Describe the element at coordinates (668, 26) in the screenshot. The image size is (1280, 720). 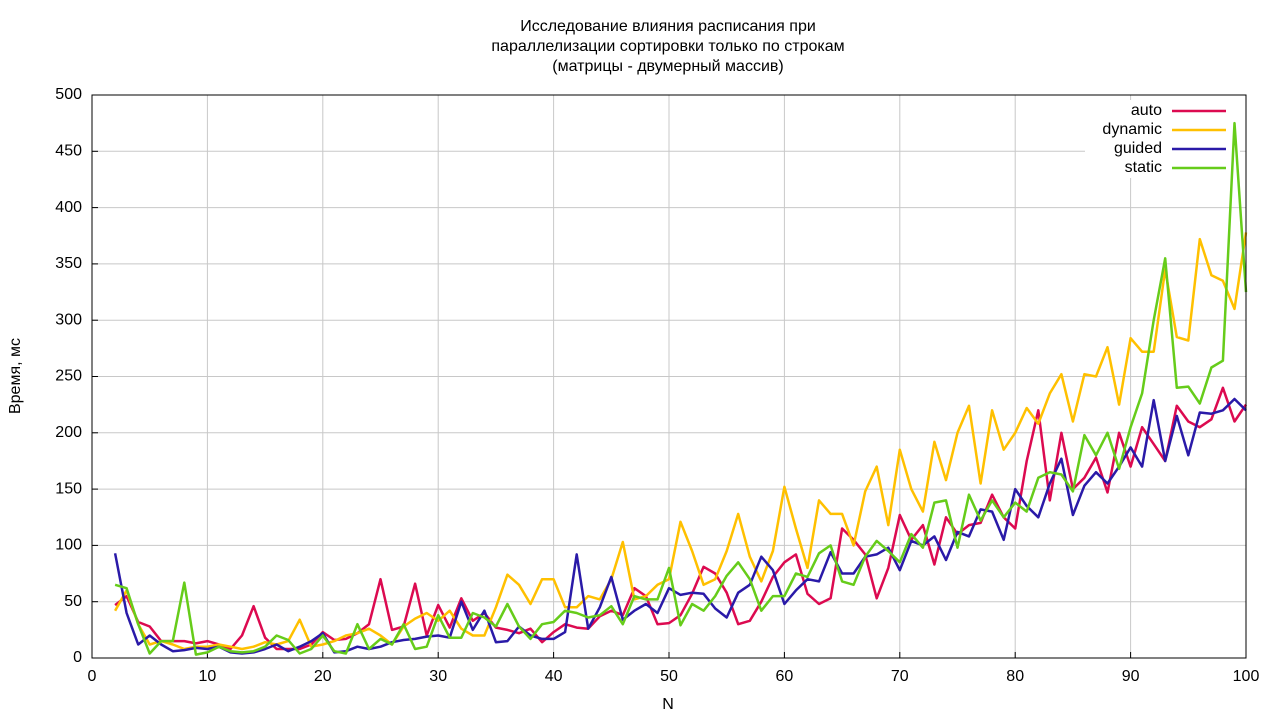
I see `chart-title: Исследование влияния расписания при` at that location.